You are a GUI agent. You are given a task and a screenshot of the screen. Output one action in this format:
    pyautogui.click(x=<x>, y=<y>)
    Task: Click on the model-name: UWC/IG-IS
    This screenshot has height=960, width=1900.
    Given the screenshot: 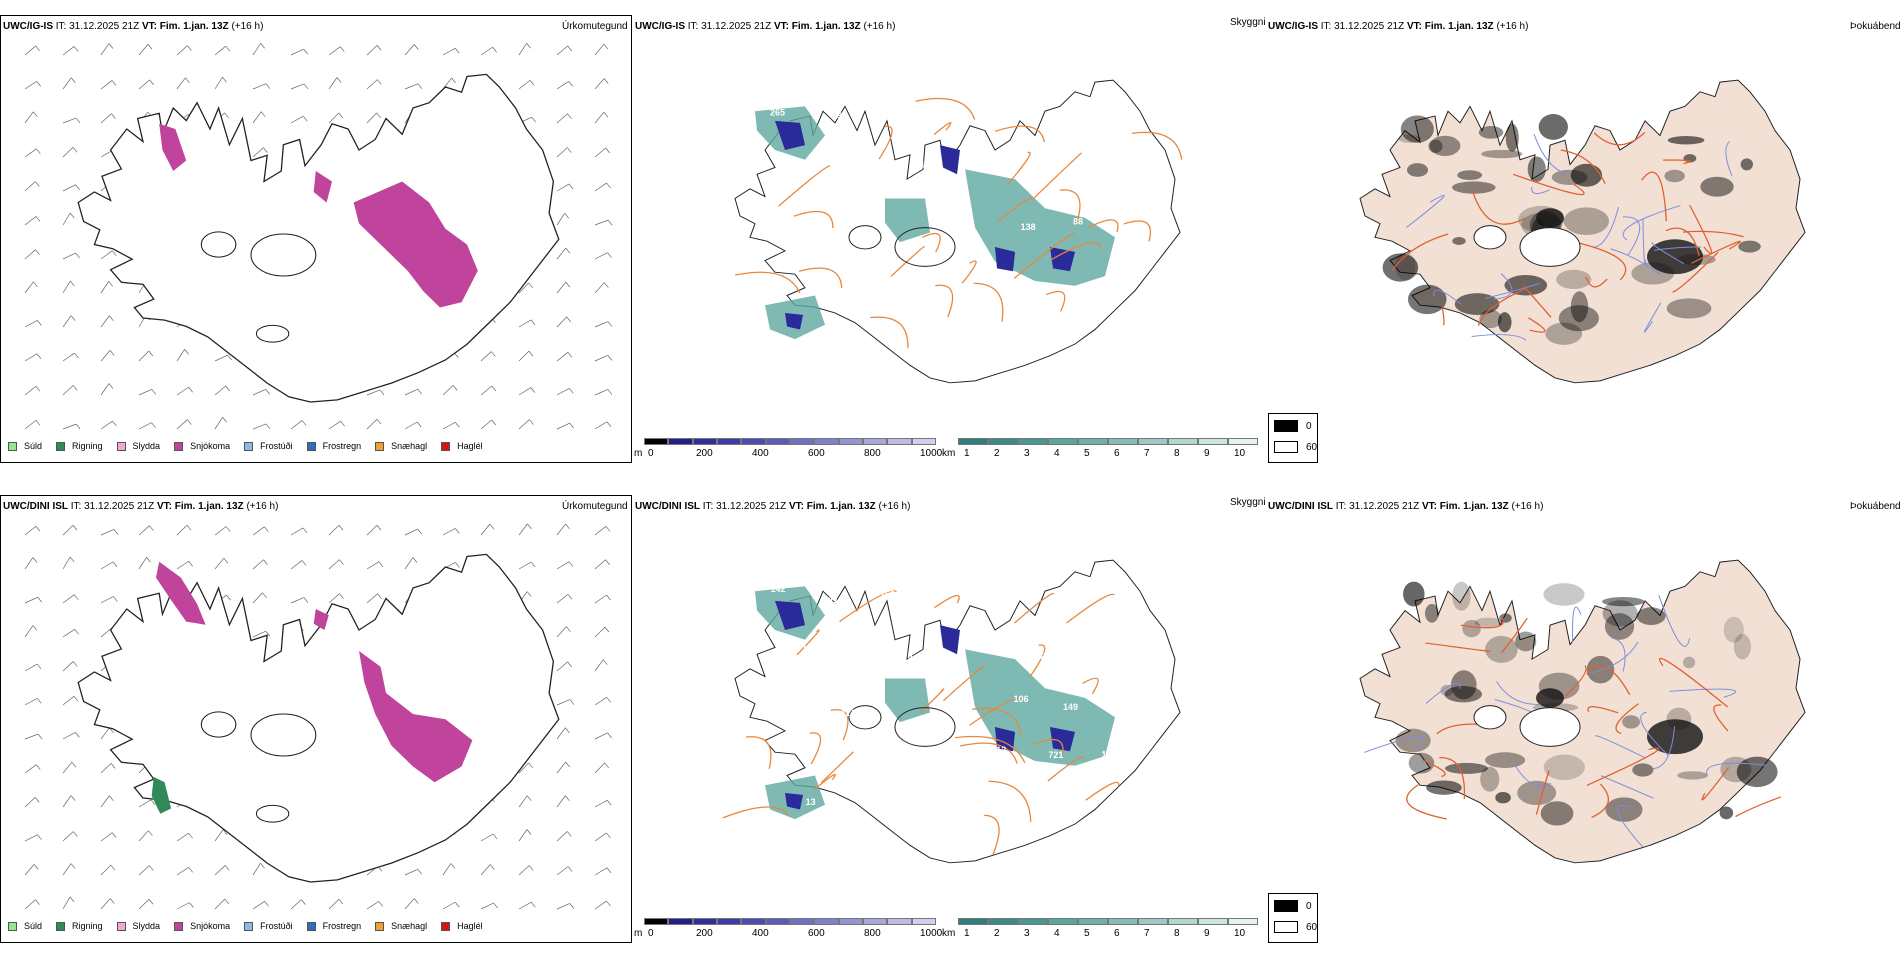 What is the action you would take?
    pyautogui.click(x=28, y=26)
    